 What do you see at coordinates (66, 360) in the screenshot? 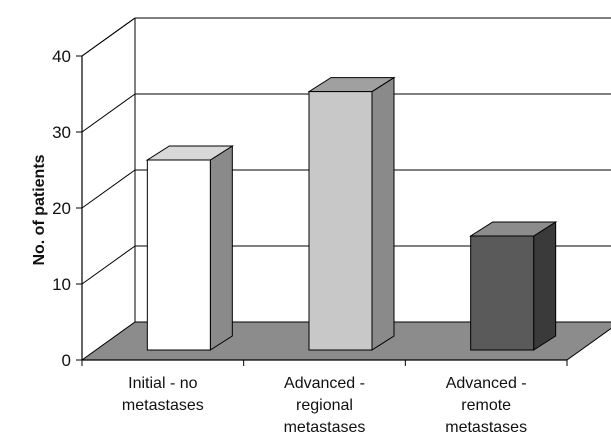
I see `y-tick-label: 0` at bounding box center [66, 360].